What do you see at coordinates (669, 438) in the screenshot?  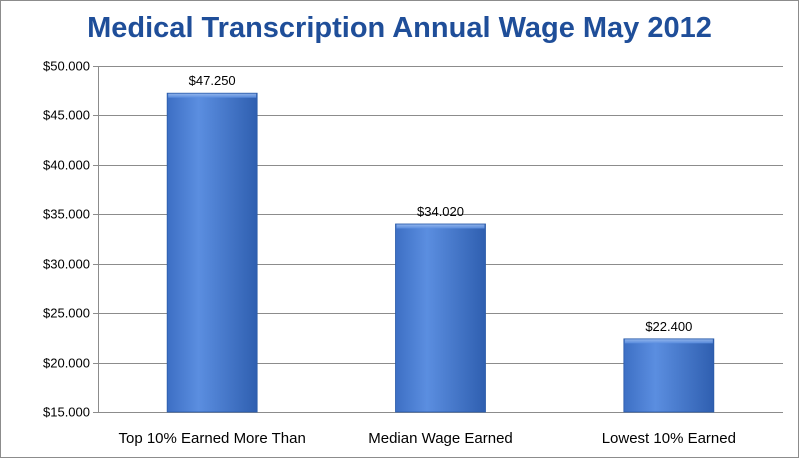 I see `category-label: Lowest 10% Earned` at bounding box center [669, 438].